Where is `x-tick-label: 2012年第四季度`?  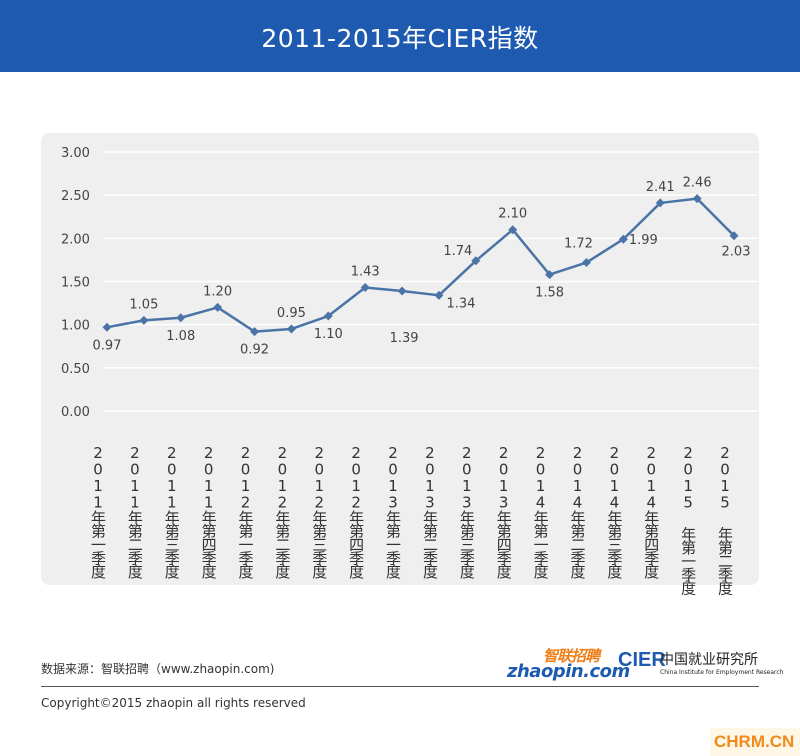 x-tick-label: 2012年第四季度 is located at coordinates (356, 511).